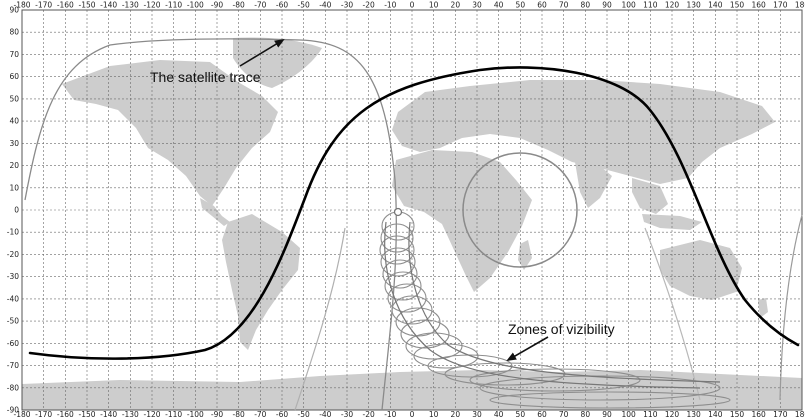 This screenshot has width=805, height=418. Describe the element at coordinates (347, 414) in the screenshot. I see `longitude-tick-label-bottom: -30` at that location.